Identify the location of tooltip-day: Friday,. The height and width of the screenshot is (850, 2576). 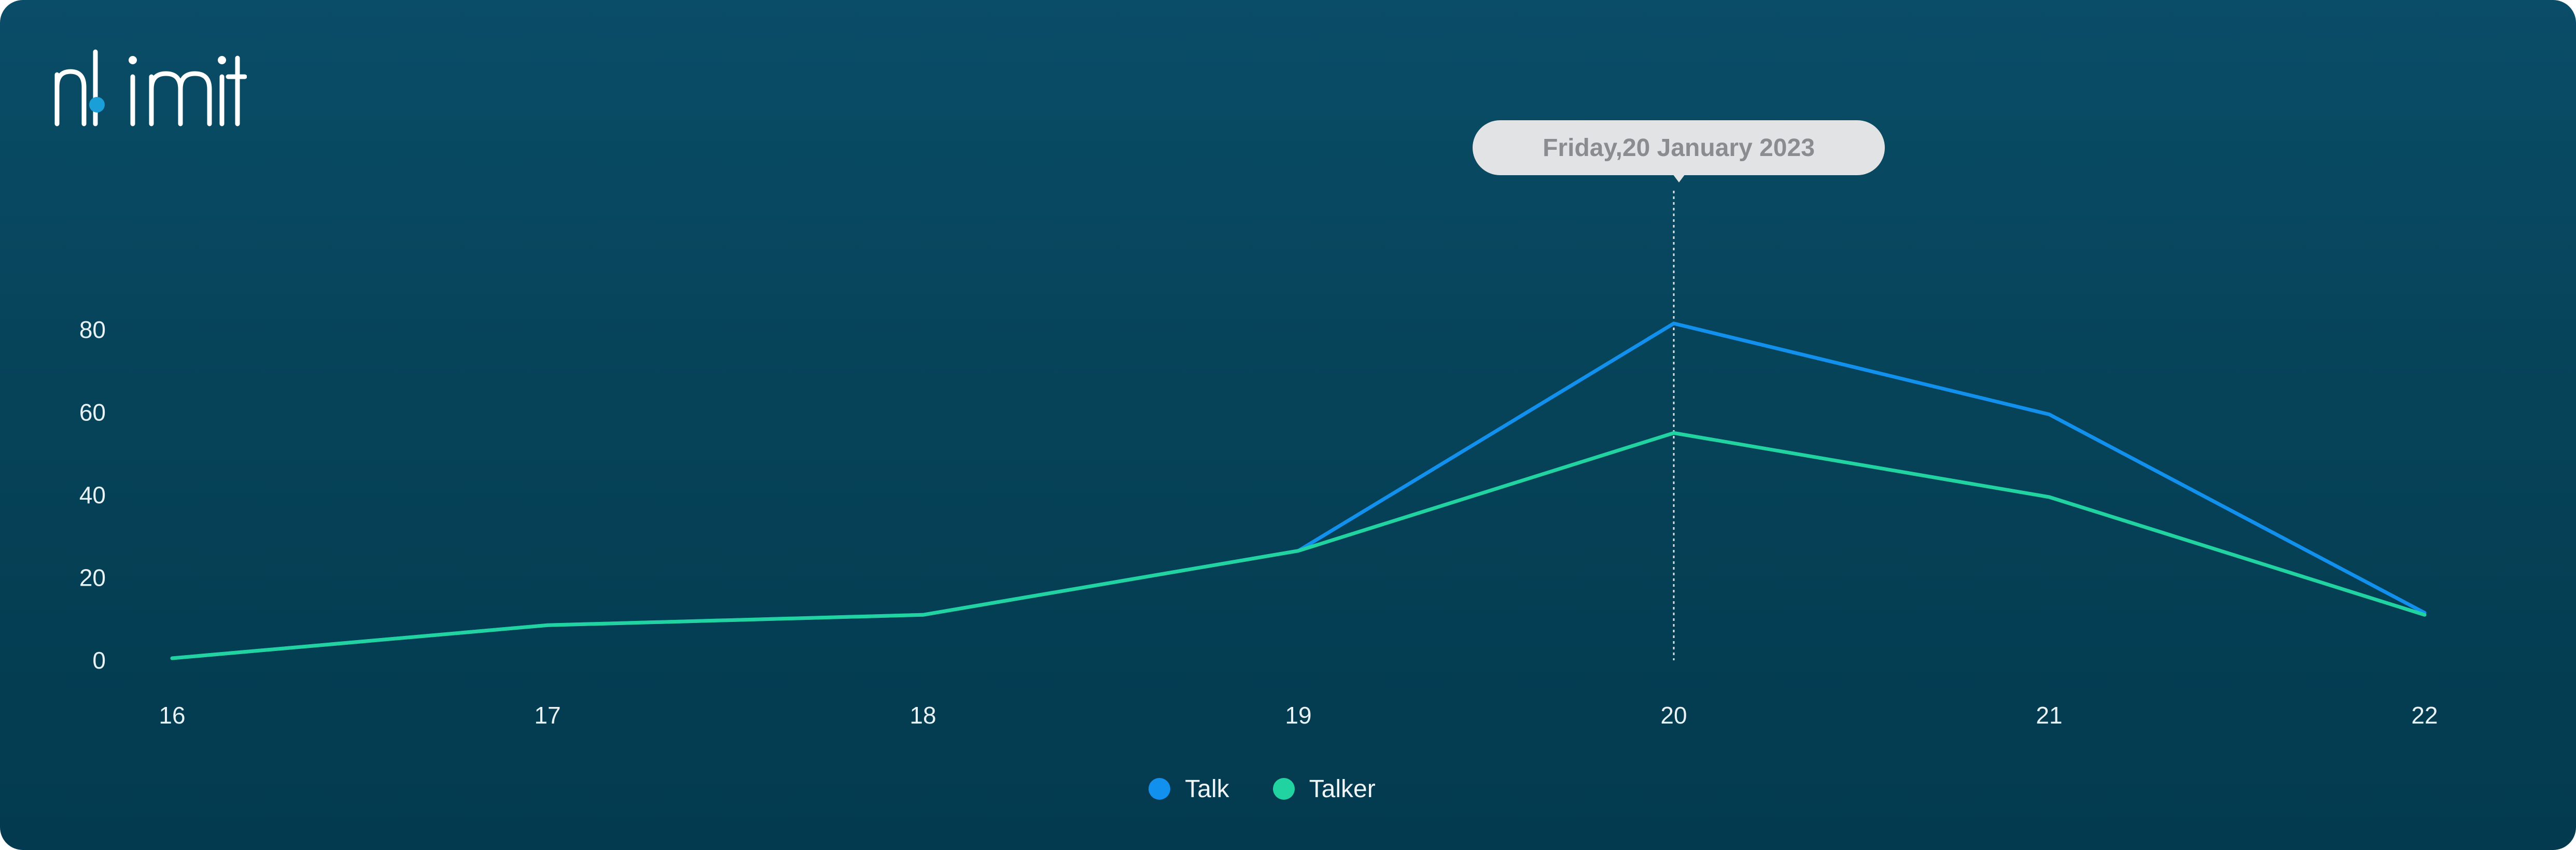
(1582, 148).